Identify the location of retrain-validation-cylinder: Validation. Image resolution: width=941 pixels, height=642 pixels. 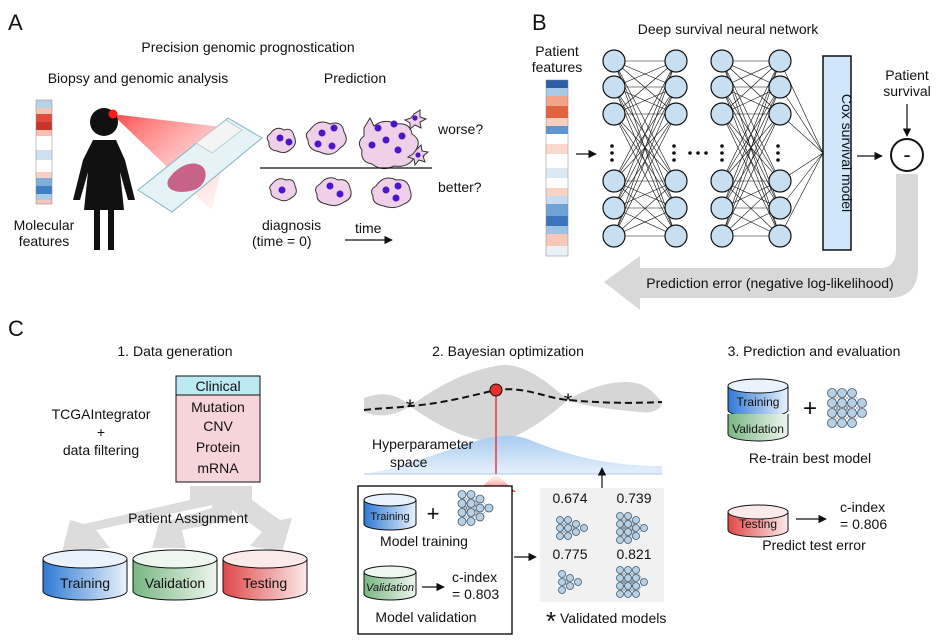
(758, 428).